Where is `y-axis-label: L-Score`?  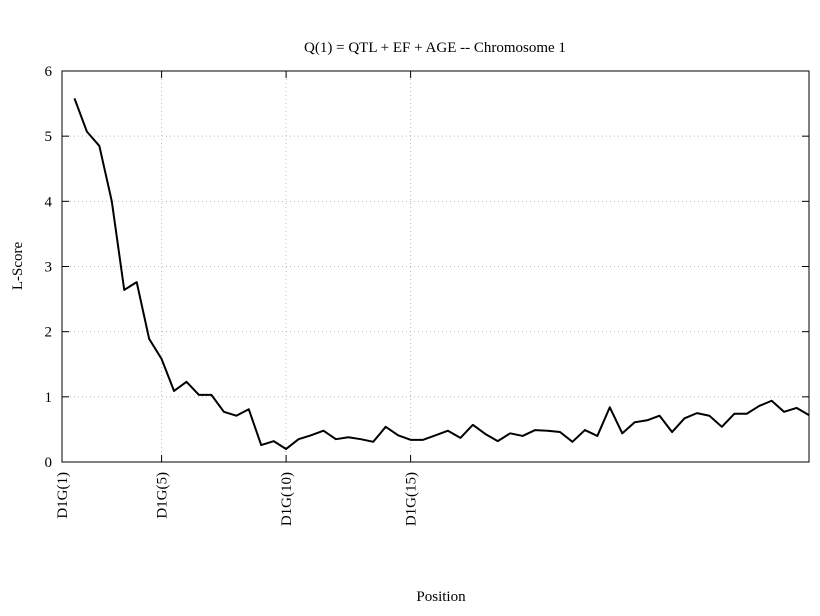 y-axis-label: L-Score is located at coordinates (18, 266).